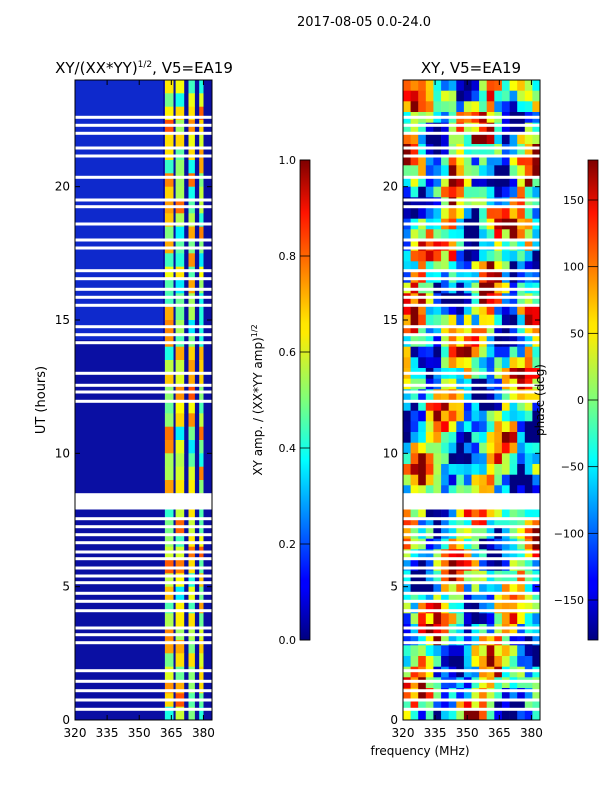 Image resolution: width=600 pixels, height=804 pixels. Describe the element at coordinates (435, 733) in the screenshot. I see `x-tick-label: 335` at that location.